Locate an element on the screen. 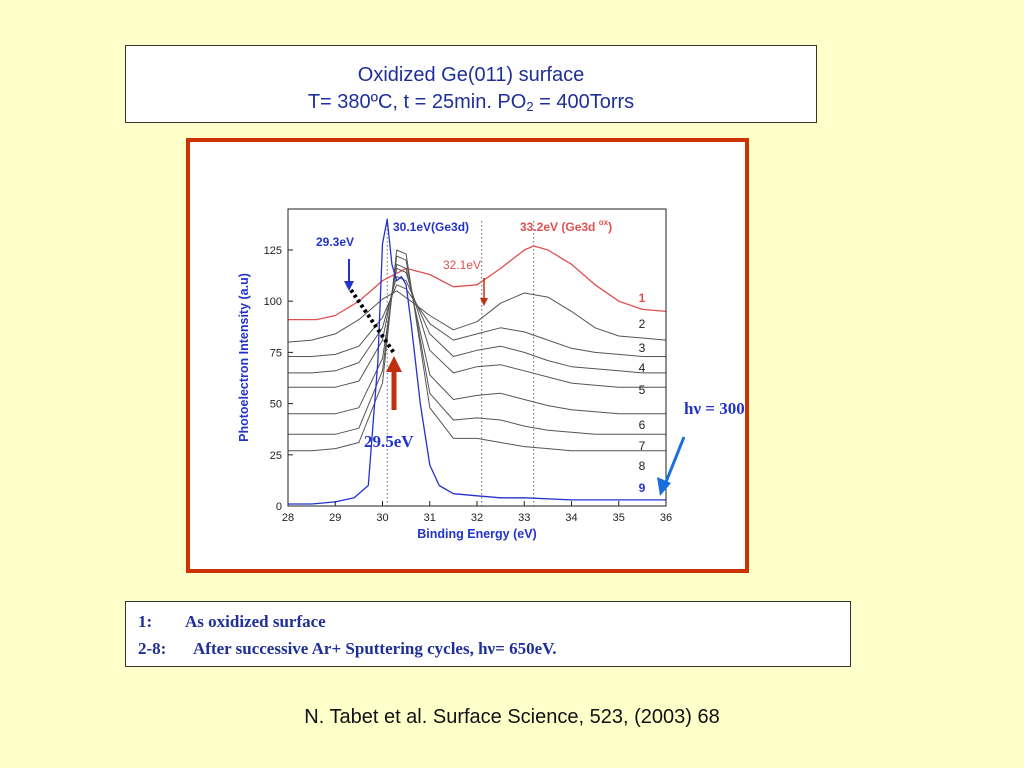 The height and width of the screenshot is (768, 1024). y-tick-label-25: 25 is located at coordinates (276, 456).